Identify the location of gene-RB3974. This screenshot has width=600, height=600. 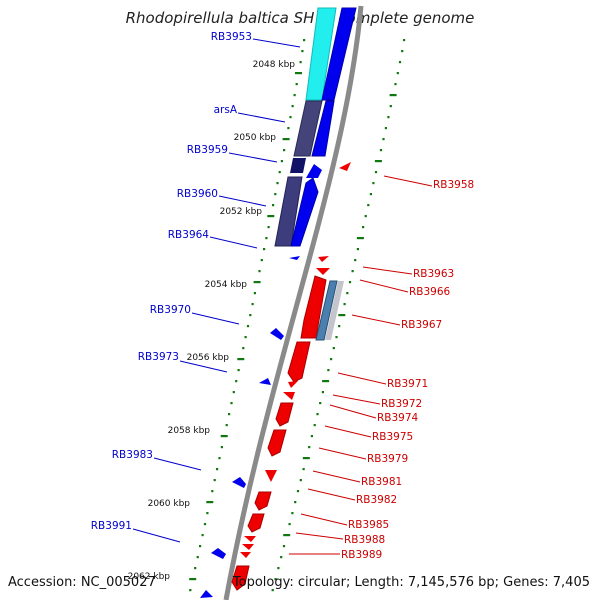
(289, 396).